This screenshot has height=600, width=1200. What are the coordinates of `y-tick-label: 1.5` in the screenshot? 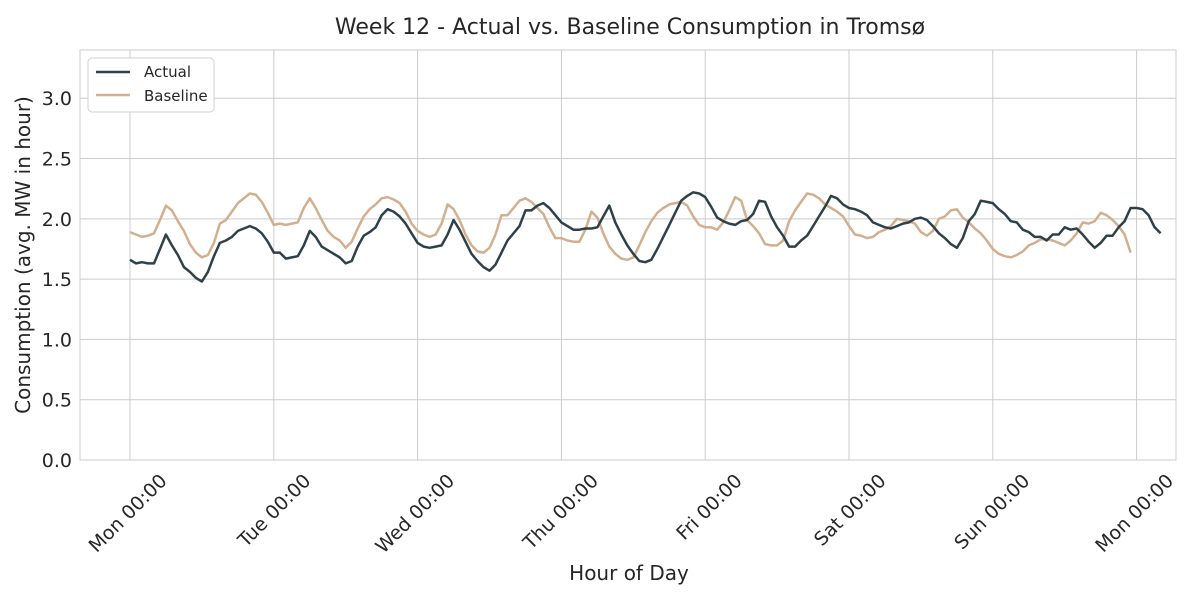 It's located at (57, 280).